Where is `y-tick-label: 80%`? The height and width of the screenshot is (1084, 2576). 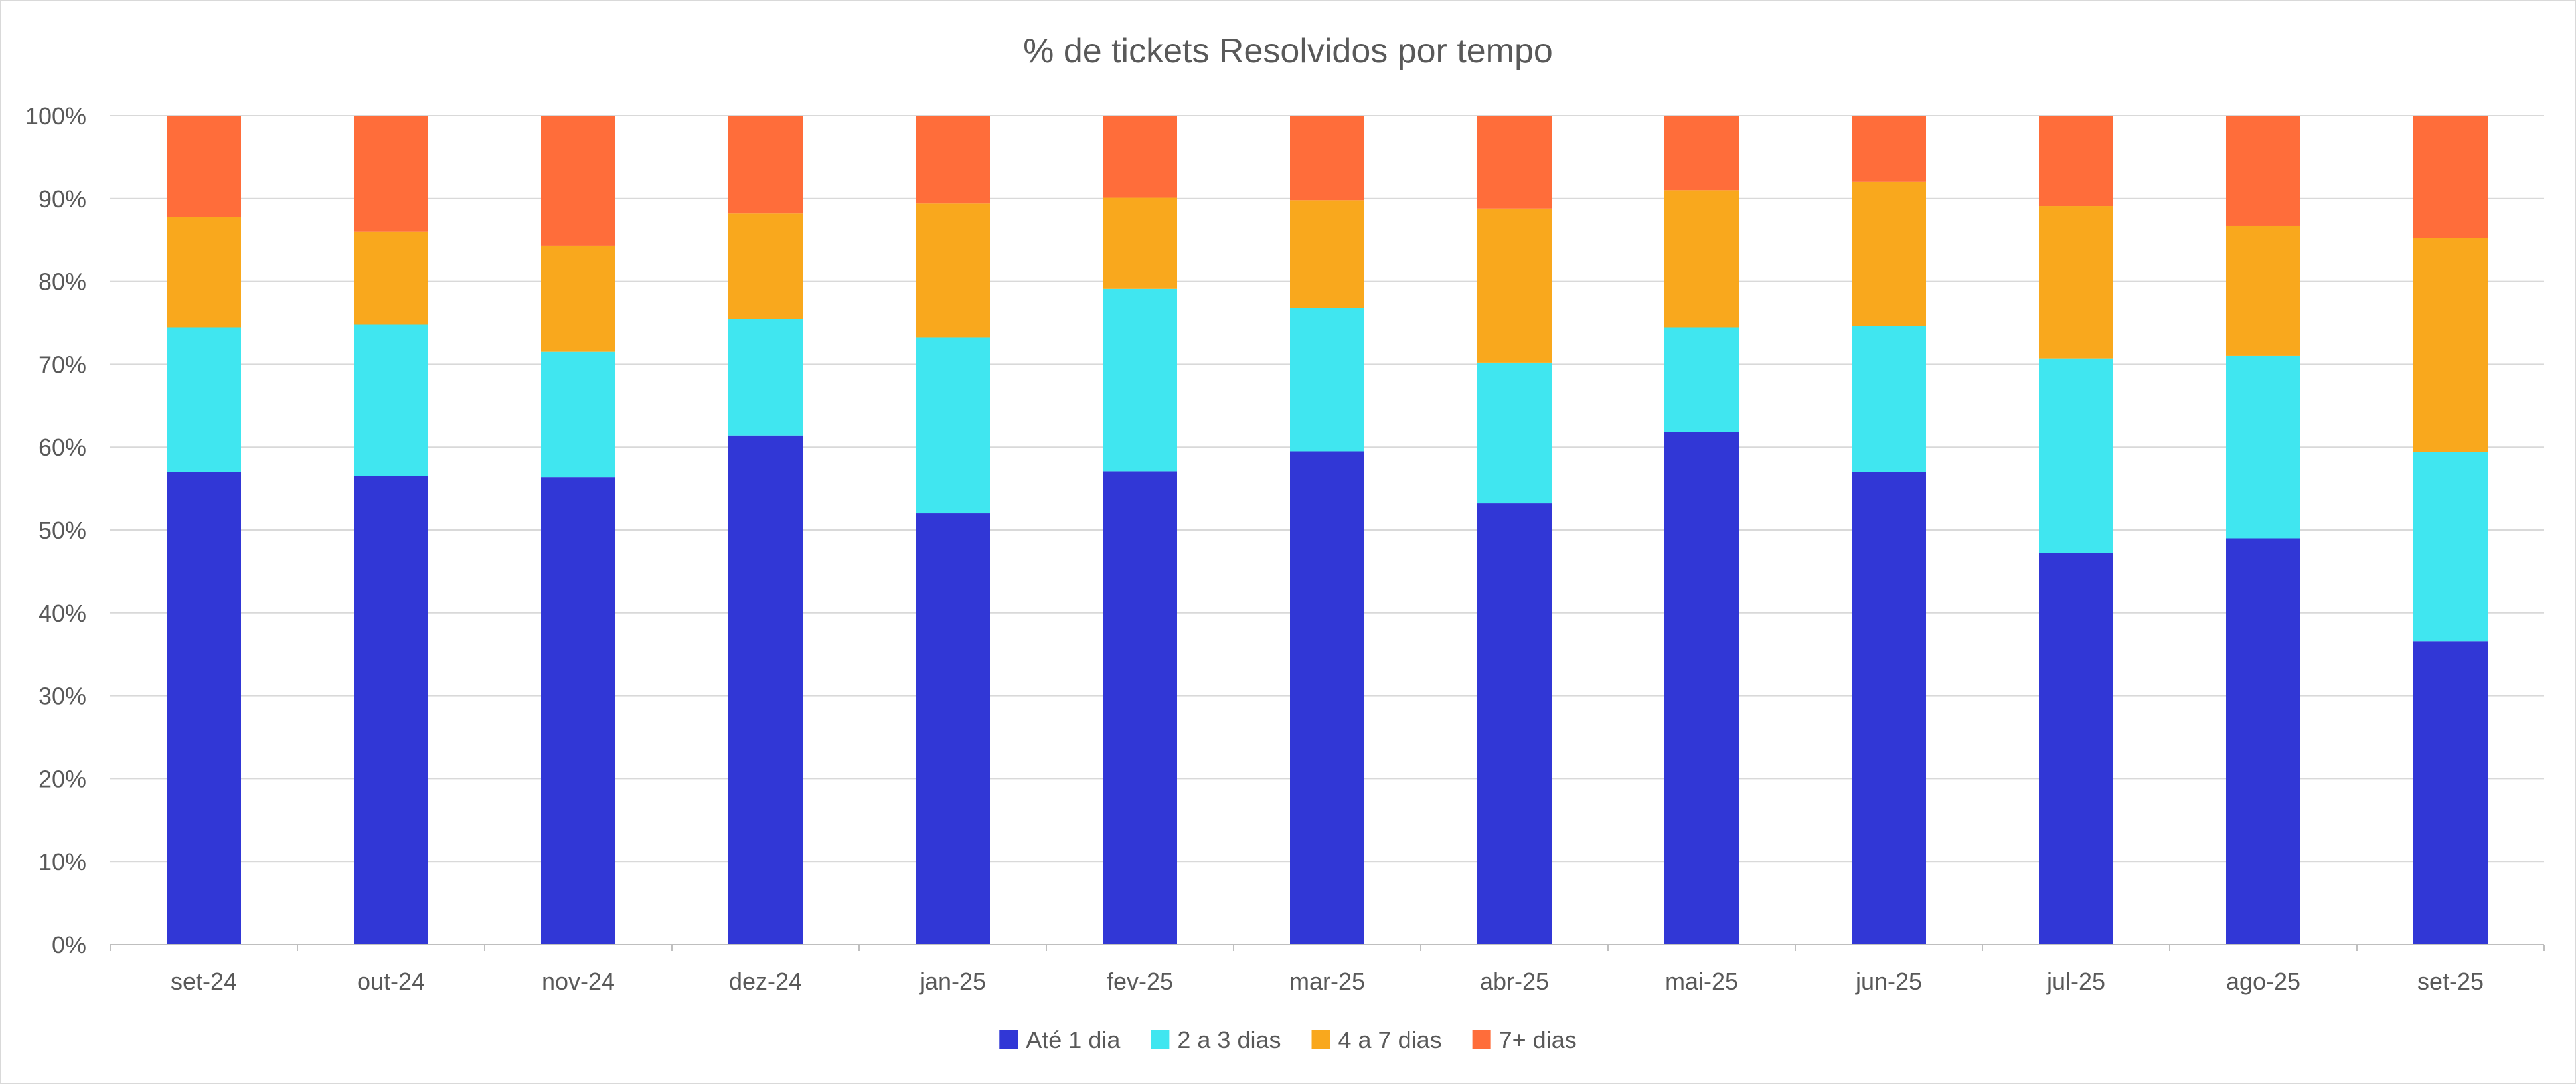
y-tick-label: 80% is located at coordinates (62, 282).